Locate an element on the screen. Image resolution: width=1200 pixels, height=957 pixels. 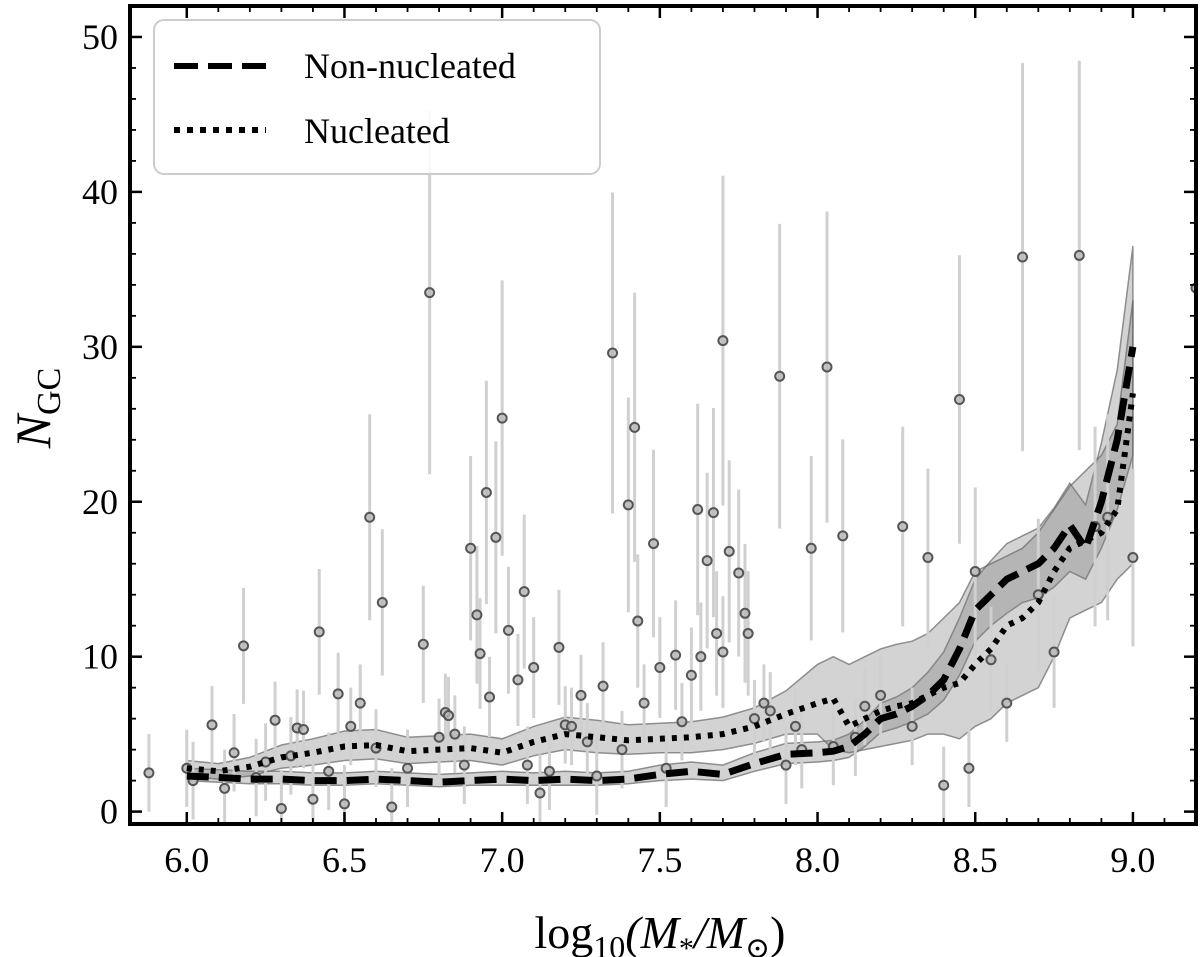
legend: Non-nucleated Nucleated is located at coordinates (377, 97).